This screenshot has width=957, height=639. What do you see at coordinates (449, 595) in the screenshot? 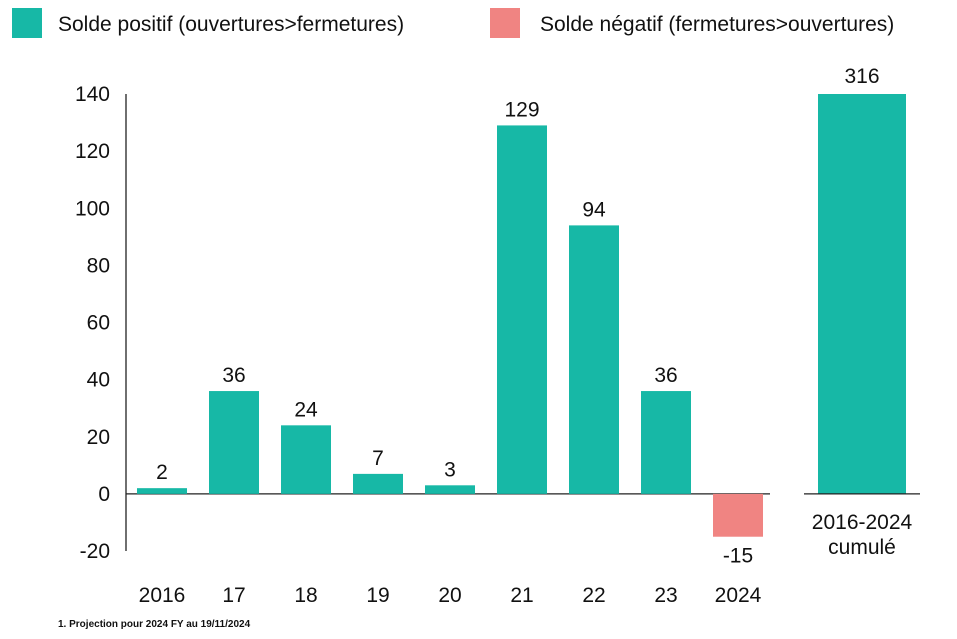
I see `x-category-label: 20` at bounding box center [449, 595].